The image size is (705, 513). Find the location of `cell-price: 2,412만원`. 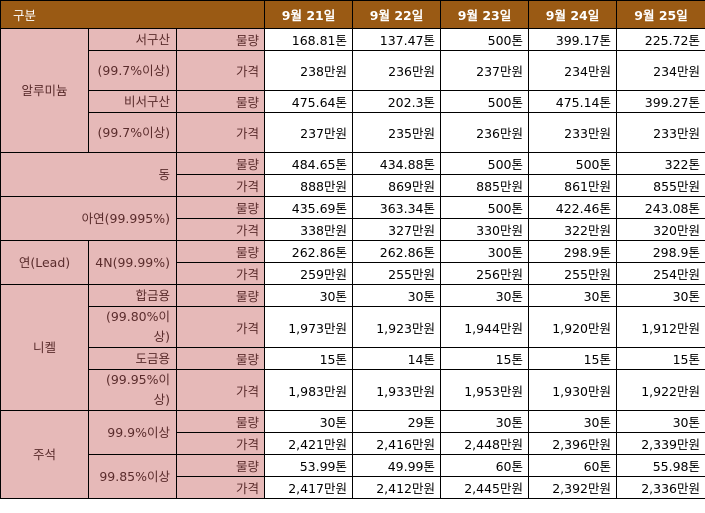

cell-price: 2,412만원 is located at coordinates (397, 487).